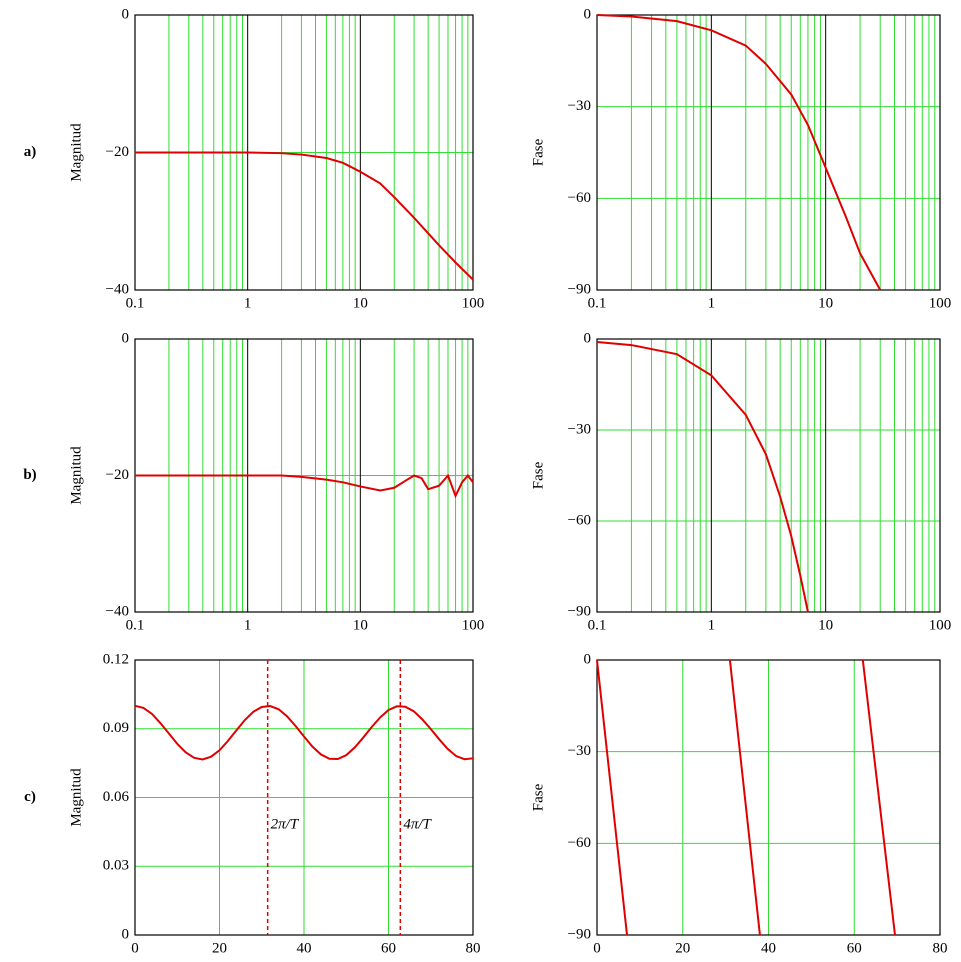 Image resolution: width=961 pixels, height=962 pixels. What do you see at coordinates (29, 475) in the screenshot?
I see `panel-label: b)` at bounding box center [29, 475].